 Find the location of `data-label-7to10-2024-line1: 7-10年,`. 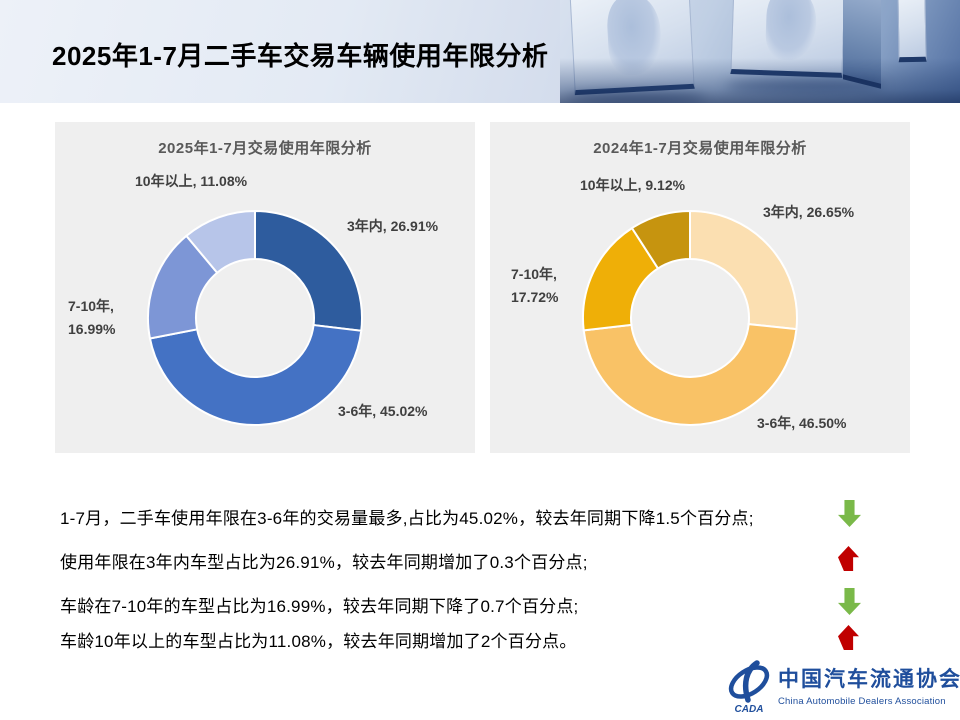

data-label-7to10-2024-line1: 7-10年, is located at coordinates (534, 274).